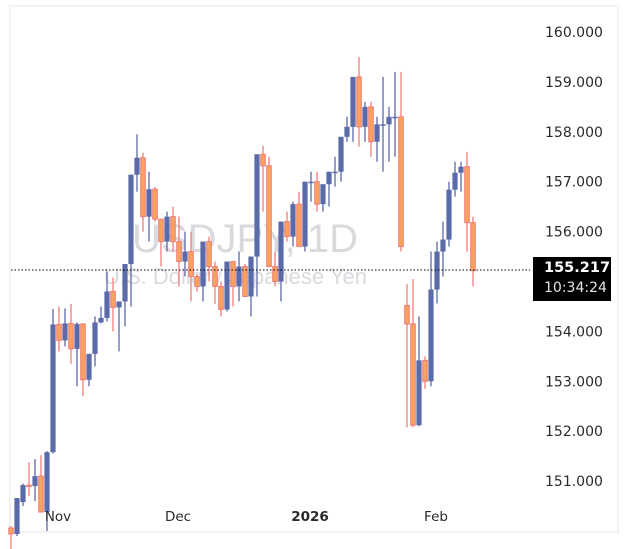 Image resolution: width=629 pixels, height=549 pixels. What do you see at coordinates (574, 183) in the screenshot?
I see `price-tick-label: 157.000` at bounding box center [574, 183].